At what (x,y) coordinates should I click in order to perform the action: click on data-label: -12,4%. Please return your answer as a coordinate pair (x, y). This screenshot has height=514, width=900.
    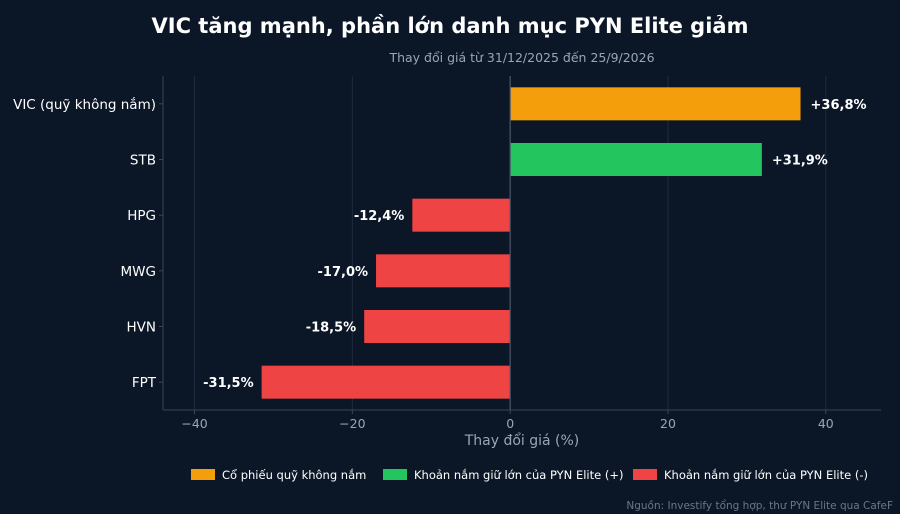
    Looking at the image, I should click on (379, 216).